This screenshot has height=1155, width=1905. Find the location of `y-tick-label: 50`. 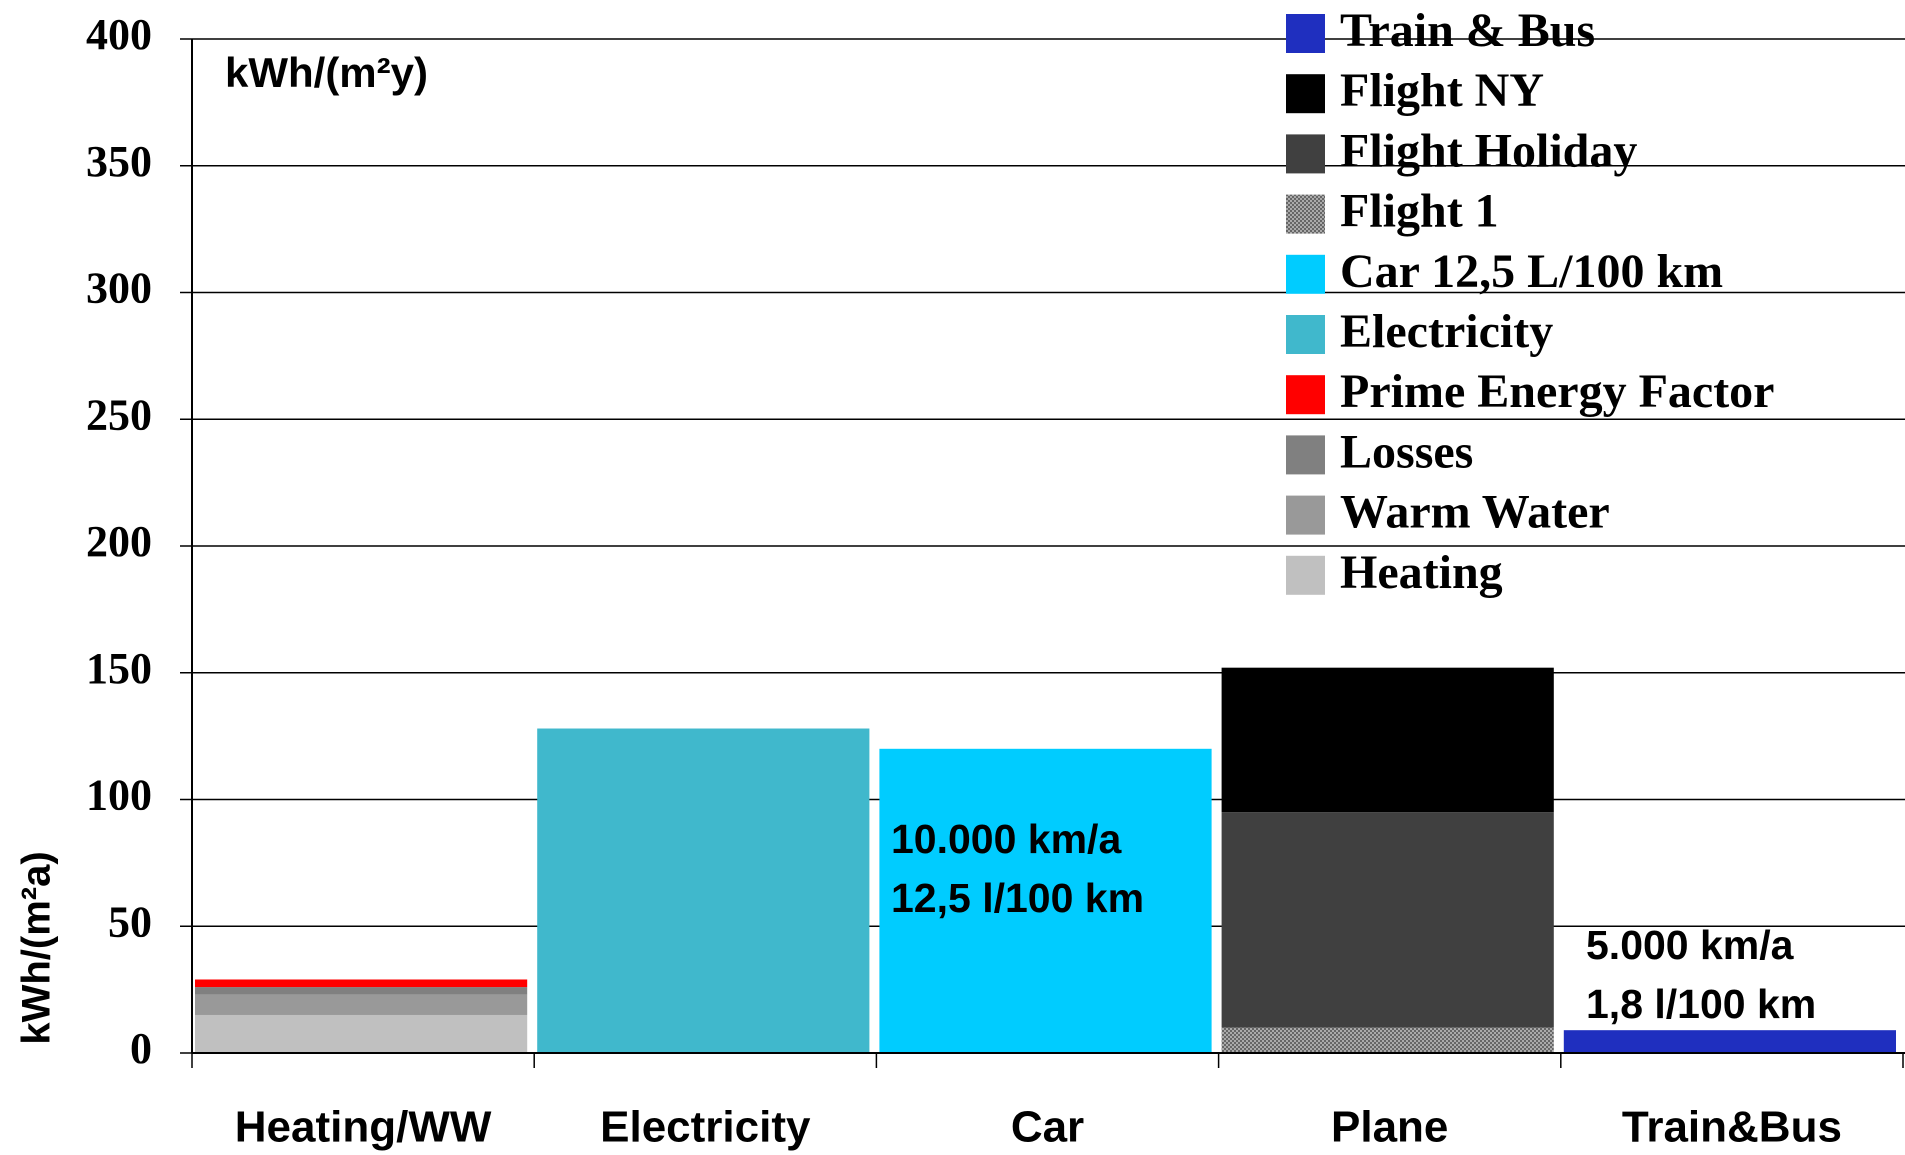

y-tick-label: 50 is located at coordinates (130, 921).